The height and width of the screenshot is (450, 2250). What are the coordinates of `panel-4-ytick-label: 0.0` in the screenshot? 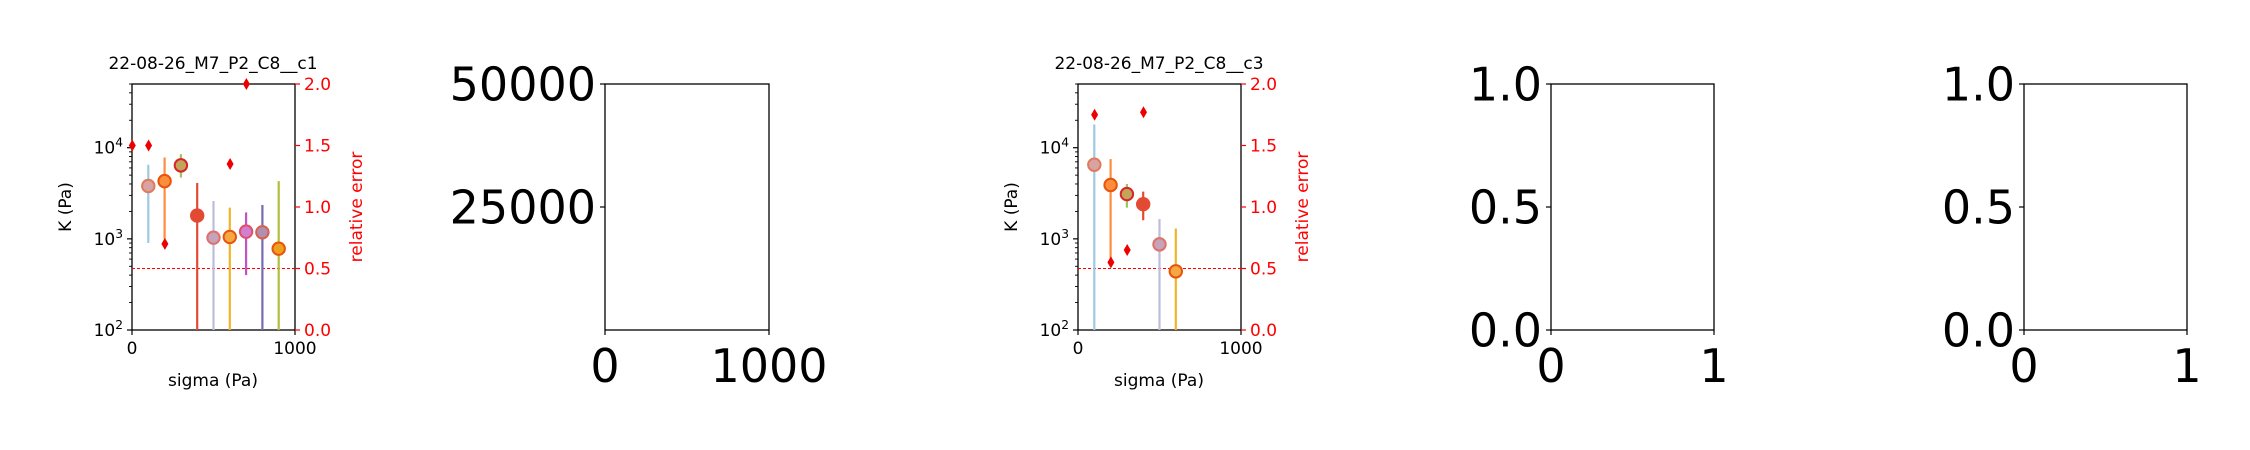 It's located at (1505, 331).